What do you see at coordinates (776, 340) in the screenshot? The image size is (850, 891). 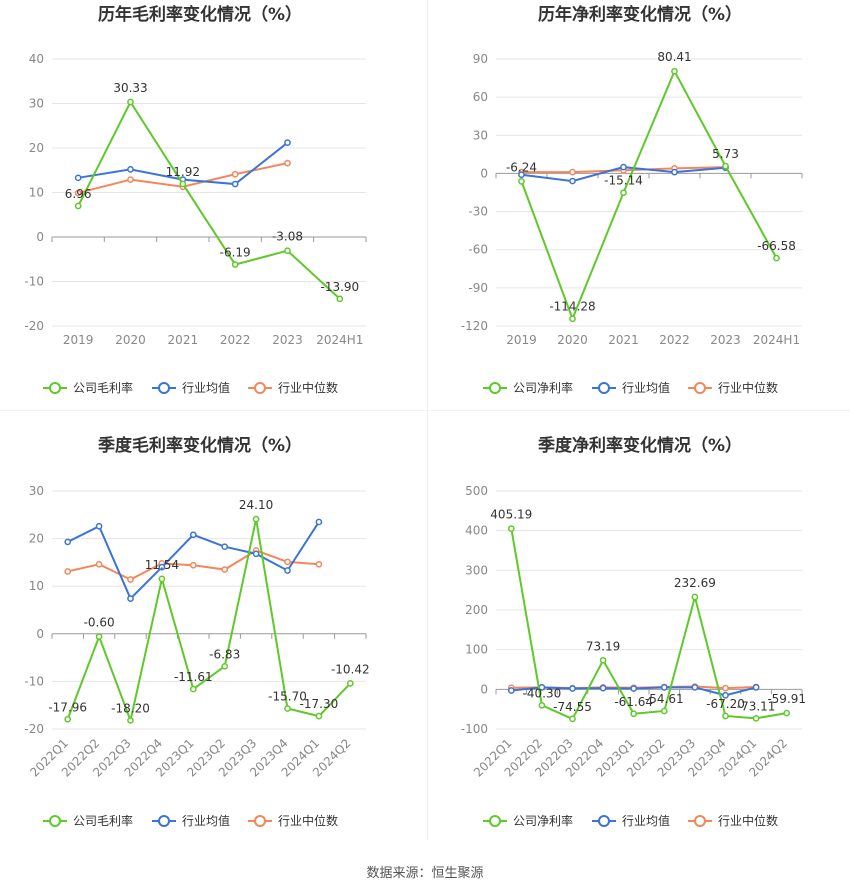 I see `x-tick-label: 2024H1` at bounding box center [776, 340].